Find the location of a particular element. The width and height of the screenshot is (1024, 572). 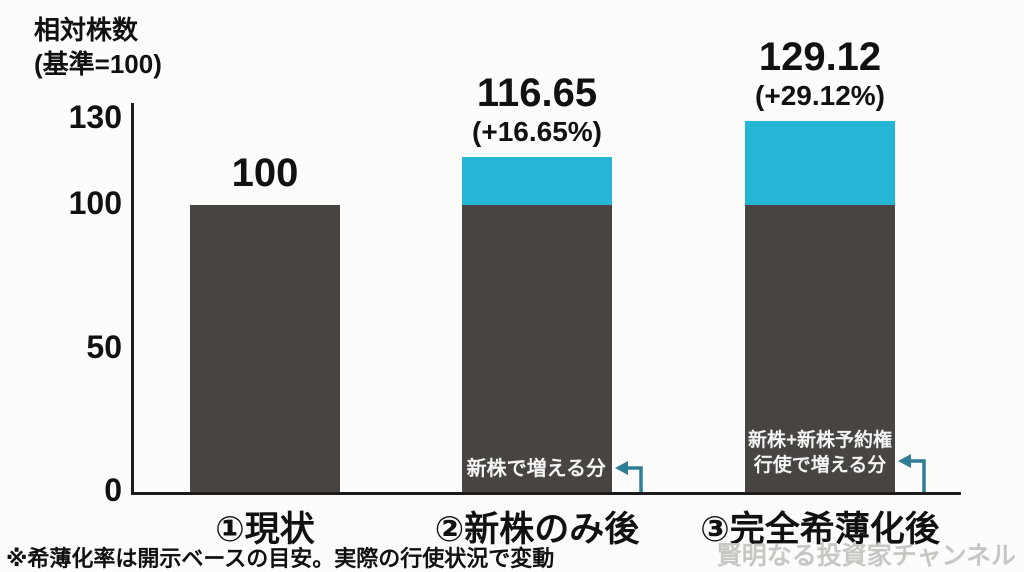

y-axis-title-line2: (基準=100) is located at coordinates (98, 63).